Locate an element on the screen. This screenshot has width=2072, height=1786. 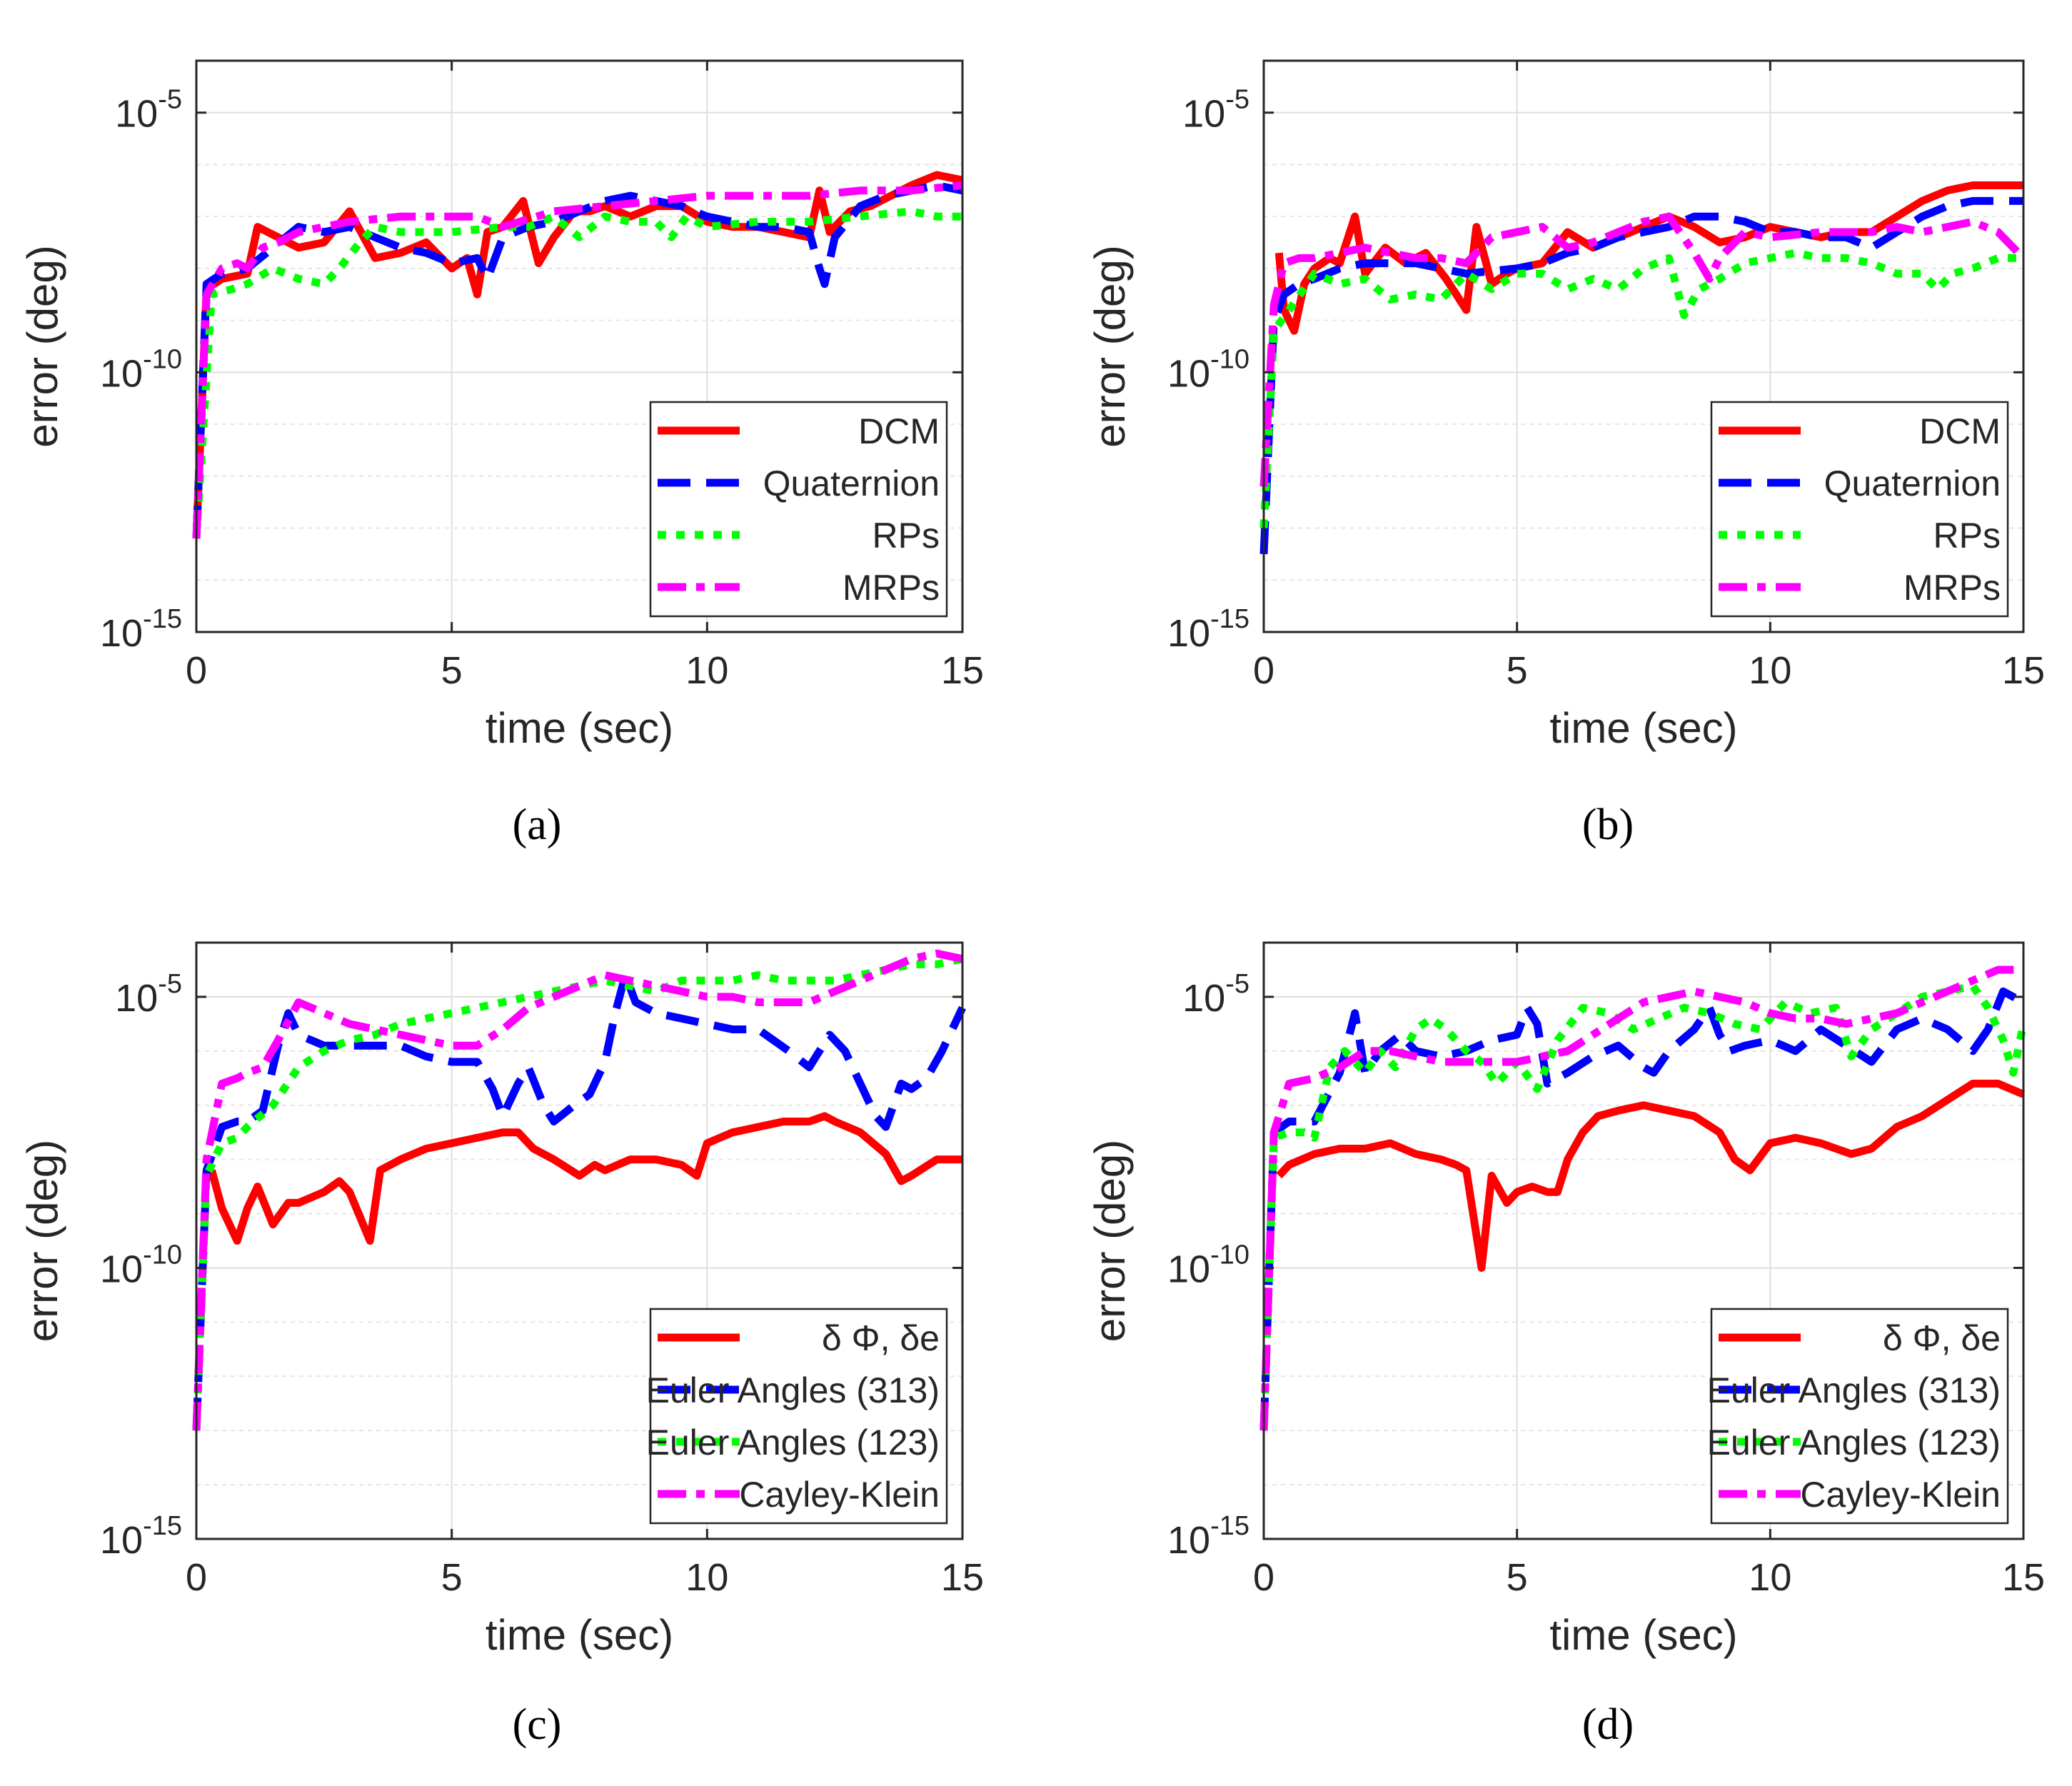
legend: DCM Quaternion RPs MRPs is located at coordinates (1859, 510).